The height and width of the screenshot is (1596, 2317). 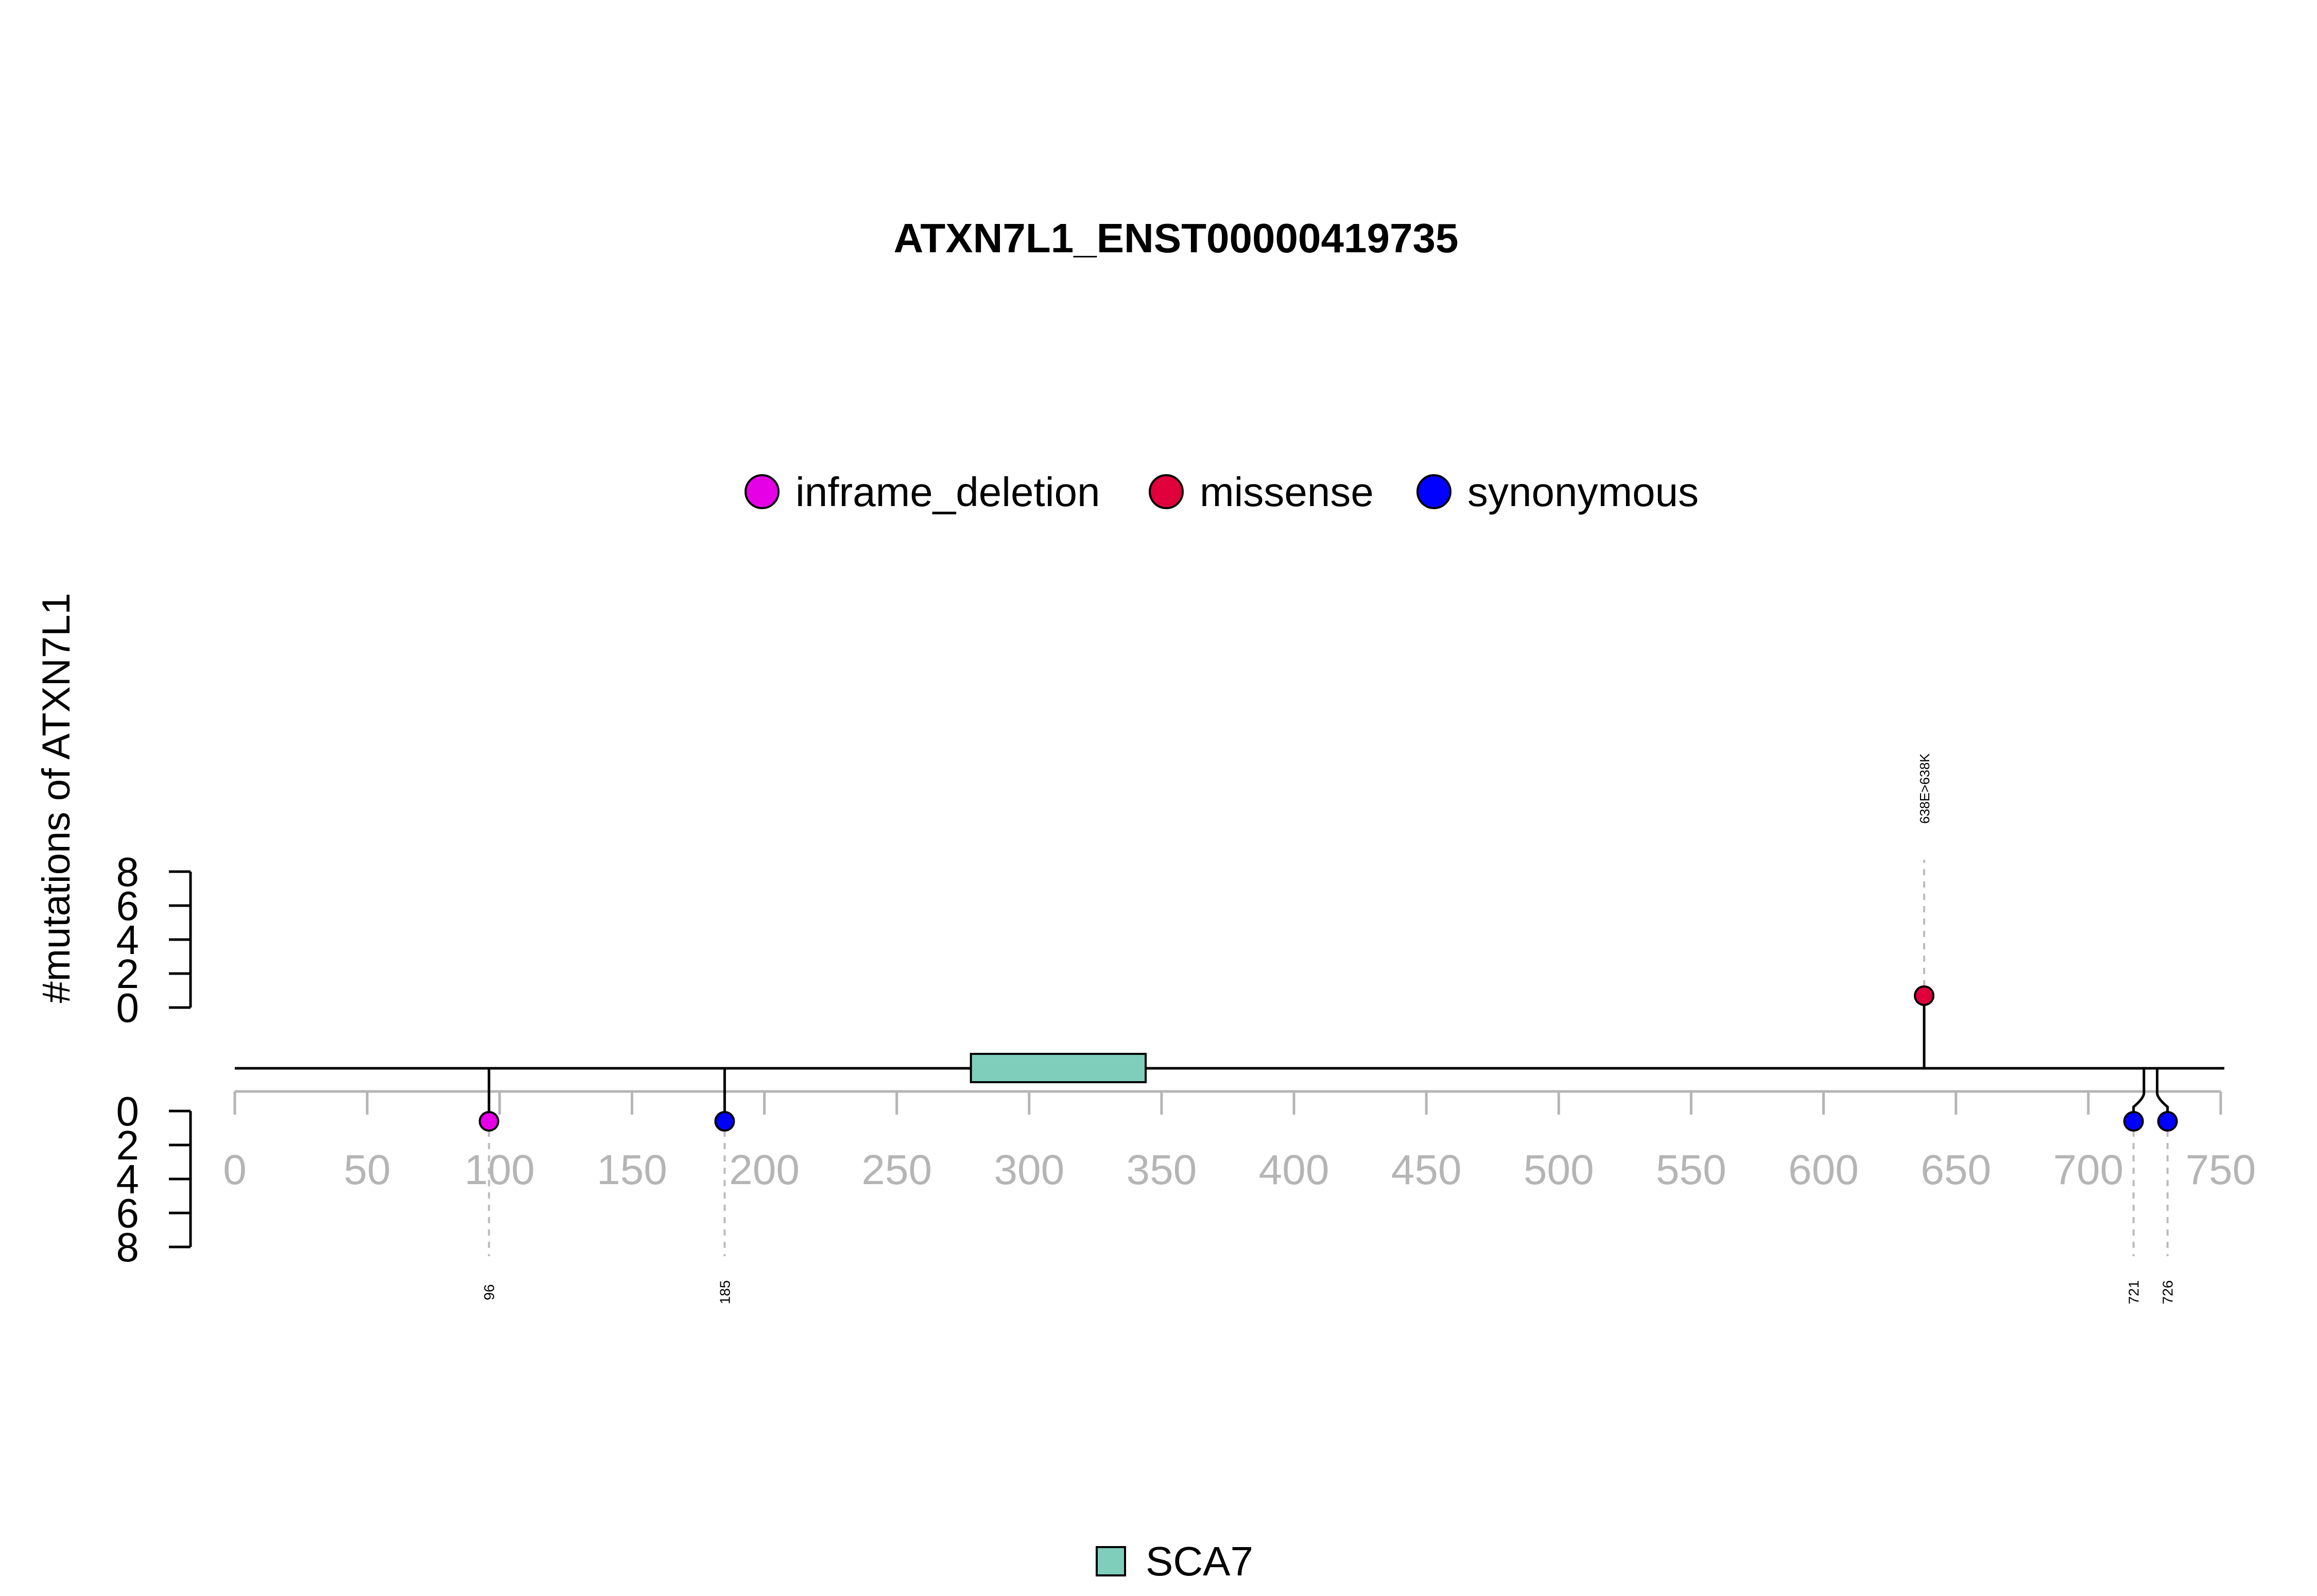 What do you see at coordinates (1691, 1170) in the screenshot?
I see `x-tick-label: 550` at bounding box center [1691, 1170].